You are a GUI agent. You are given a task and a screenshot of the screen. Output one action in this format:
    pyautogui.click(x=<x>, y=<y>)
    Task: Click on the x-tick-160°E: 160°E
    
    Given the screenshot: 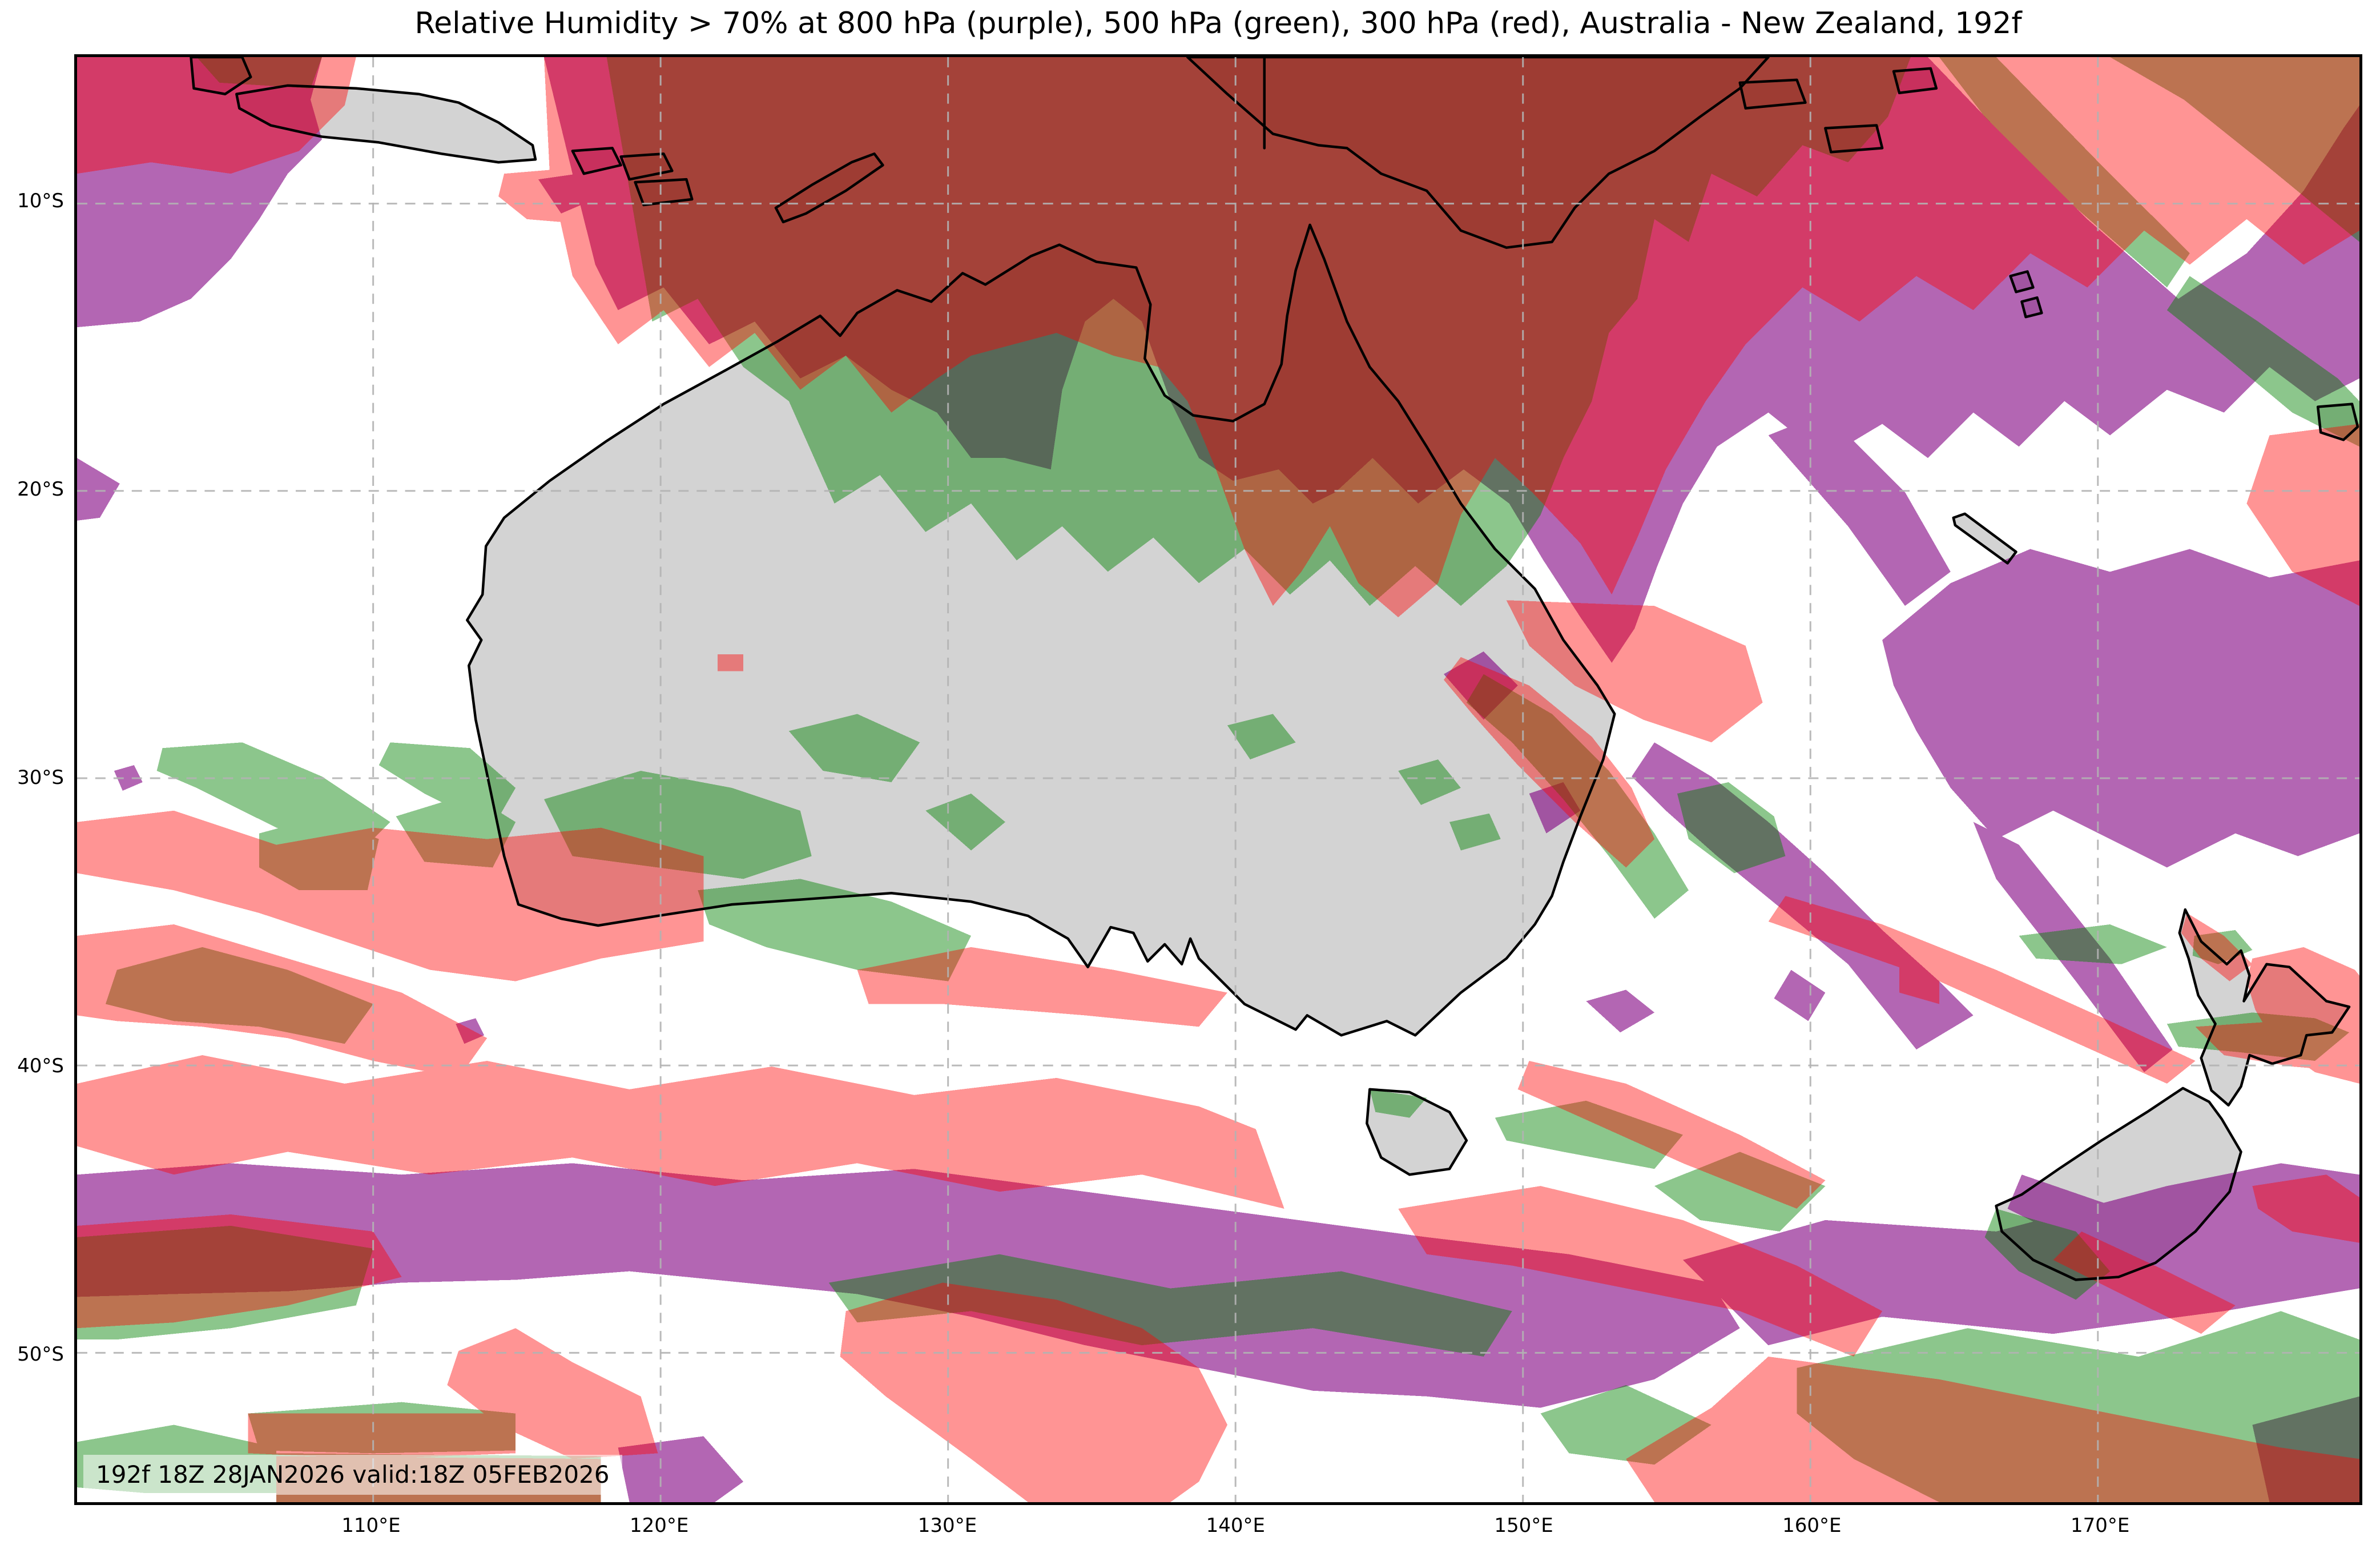 What is the action you would take?
    pyautogui.click(x=1812, y=1525)
    